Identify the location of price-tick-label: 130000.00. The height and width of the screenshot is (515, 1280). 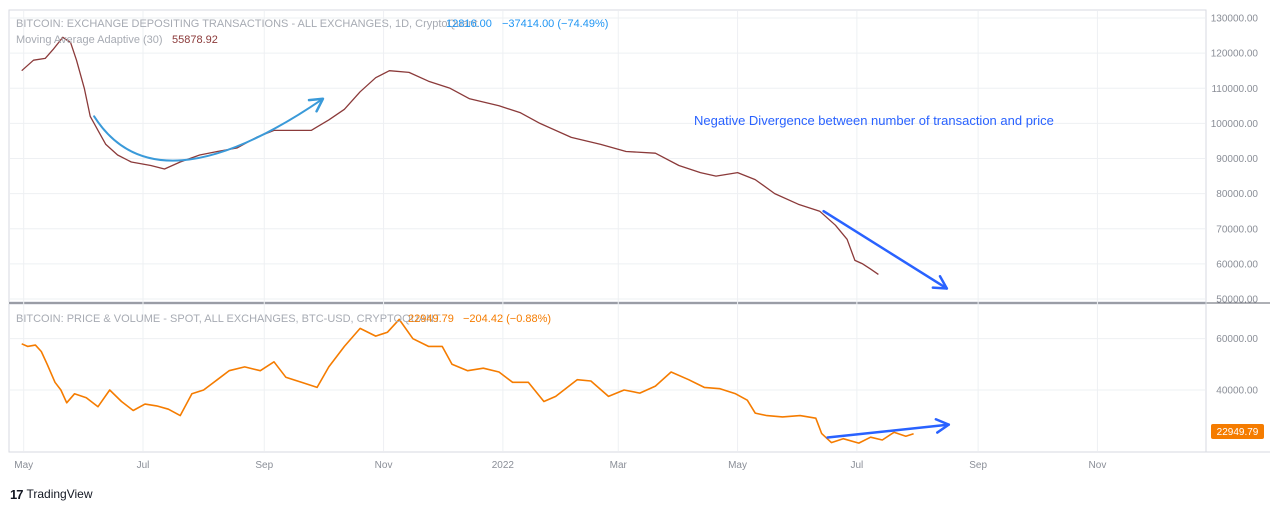
(1235, 19).